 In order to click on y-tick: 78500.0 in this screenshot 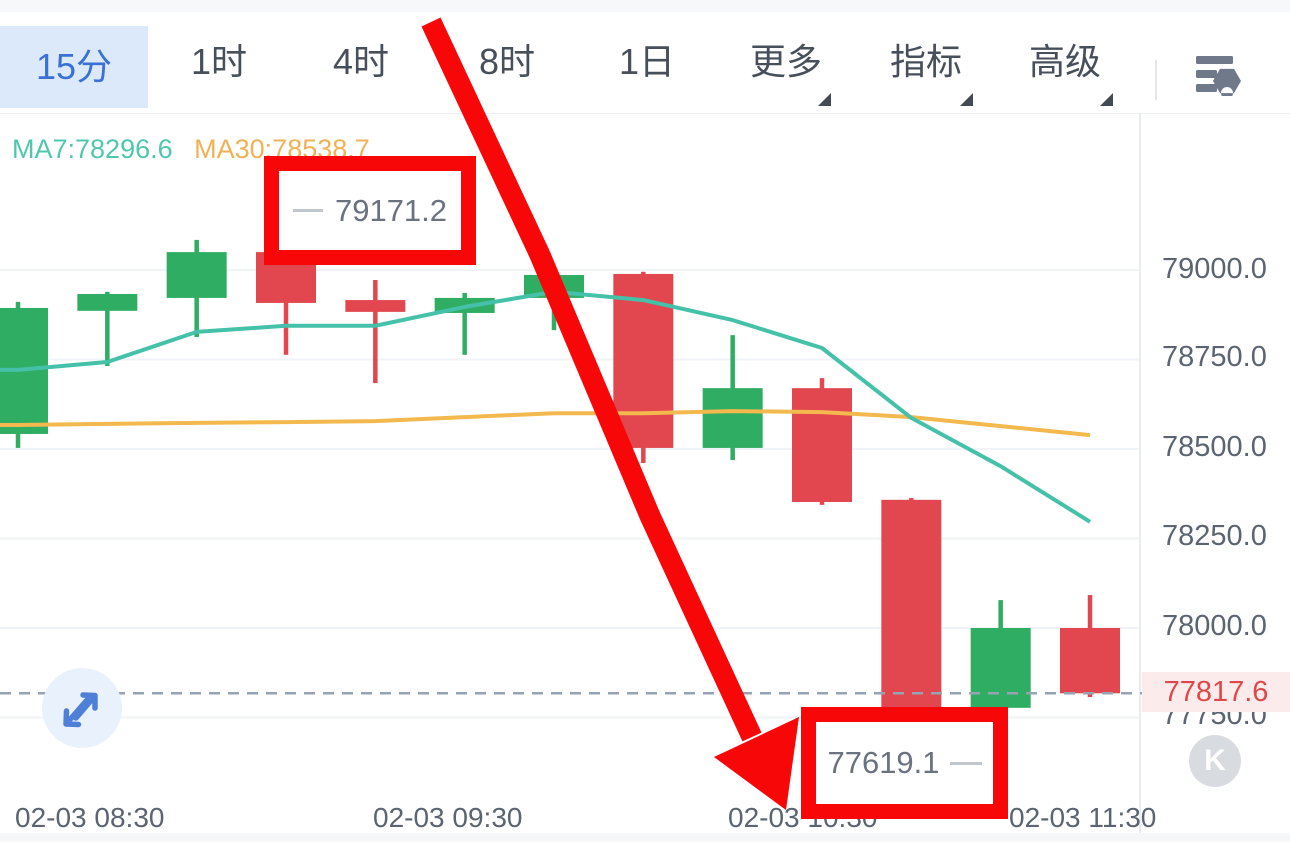, I will do `click(1214, 447)`.